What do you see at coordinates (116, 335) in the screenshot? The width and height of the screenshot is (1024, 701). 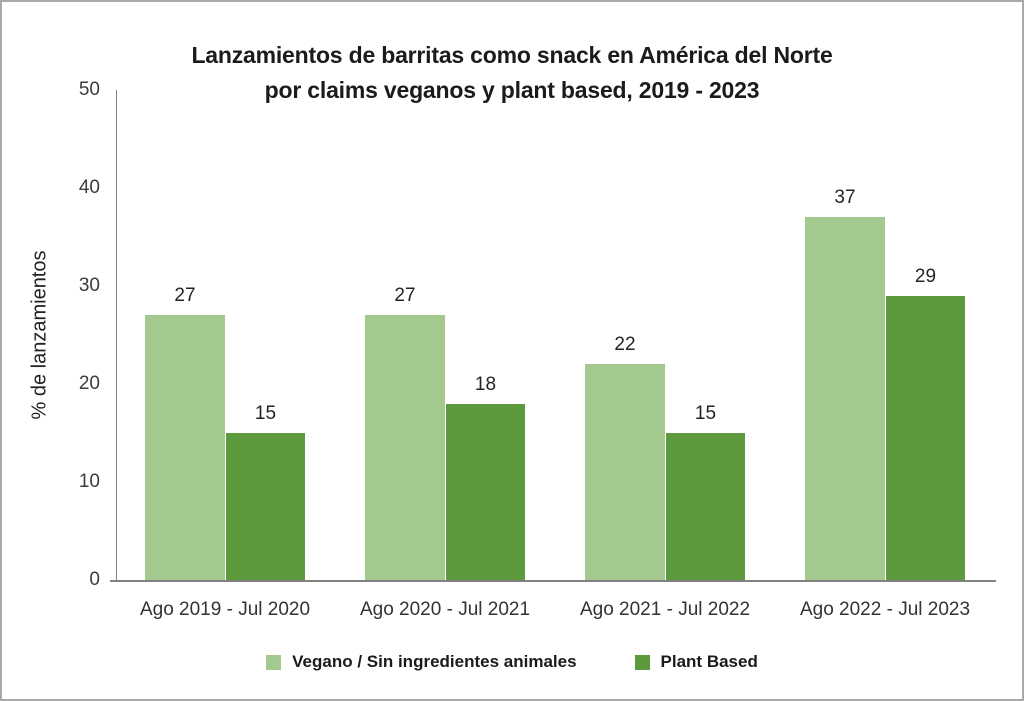 I see `y-axis-line` at bounding box center [116, 335].